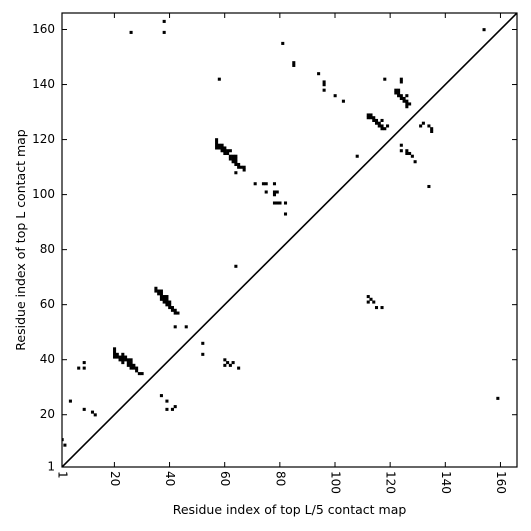 The height and width of the screenshot is (531, 531). I want to click on y-tick-label: 140, so click(43, 84).